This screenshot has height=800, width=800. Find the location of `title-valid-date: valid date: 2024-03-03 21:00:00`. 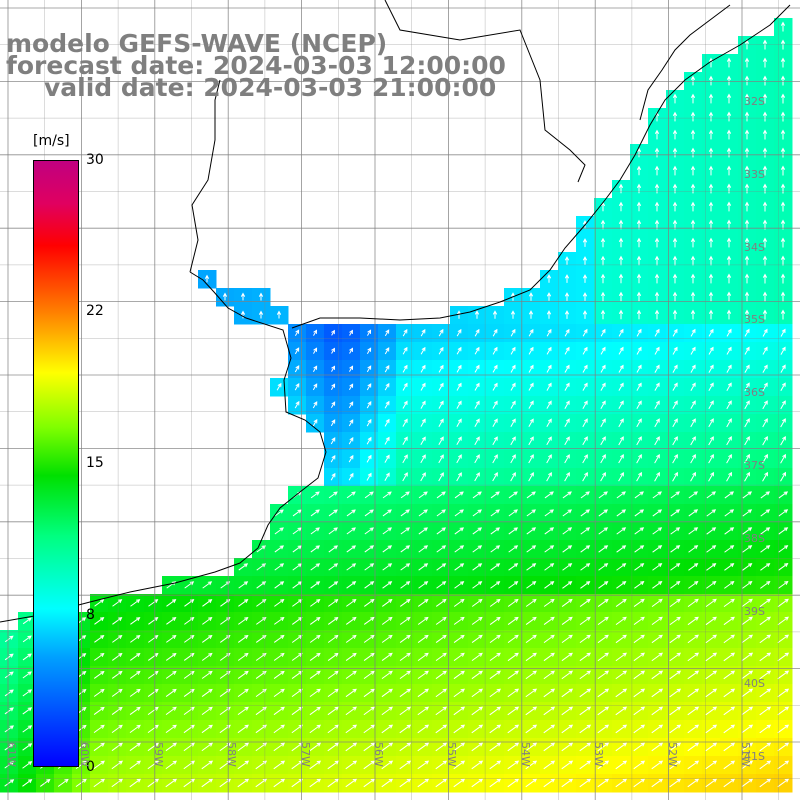

title-valid-date: valid date: 2024-03-03 21:00:00 is located at coordinates (270, 87).